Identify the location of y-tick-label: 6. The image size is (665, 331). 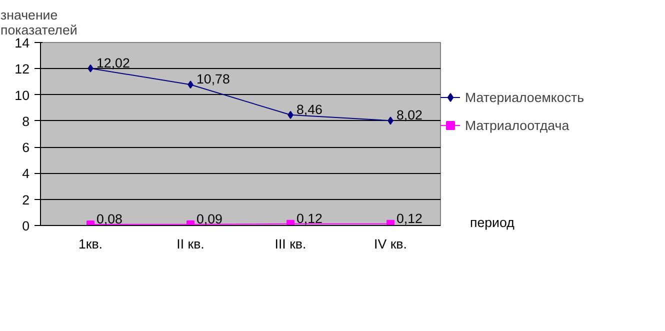
(26, 148).